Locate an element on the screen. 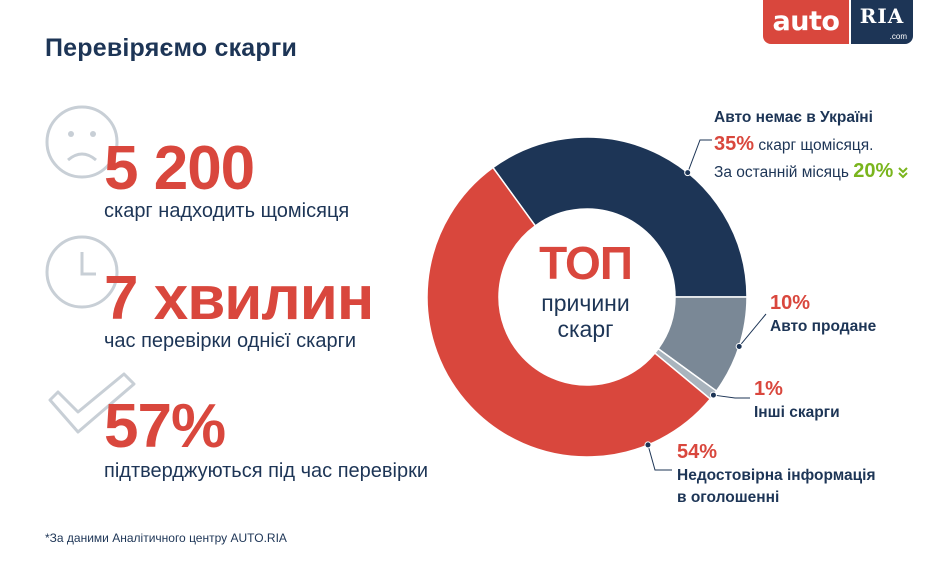  clock-icon is located at coordinates (82, 272).